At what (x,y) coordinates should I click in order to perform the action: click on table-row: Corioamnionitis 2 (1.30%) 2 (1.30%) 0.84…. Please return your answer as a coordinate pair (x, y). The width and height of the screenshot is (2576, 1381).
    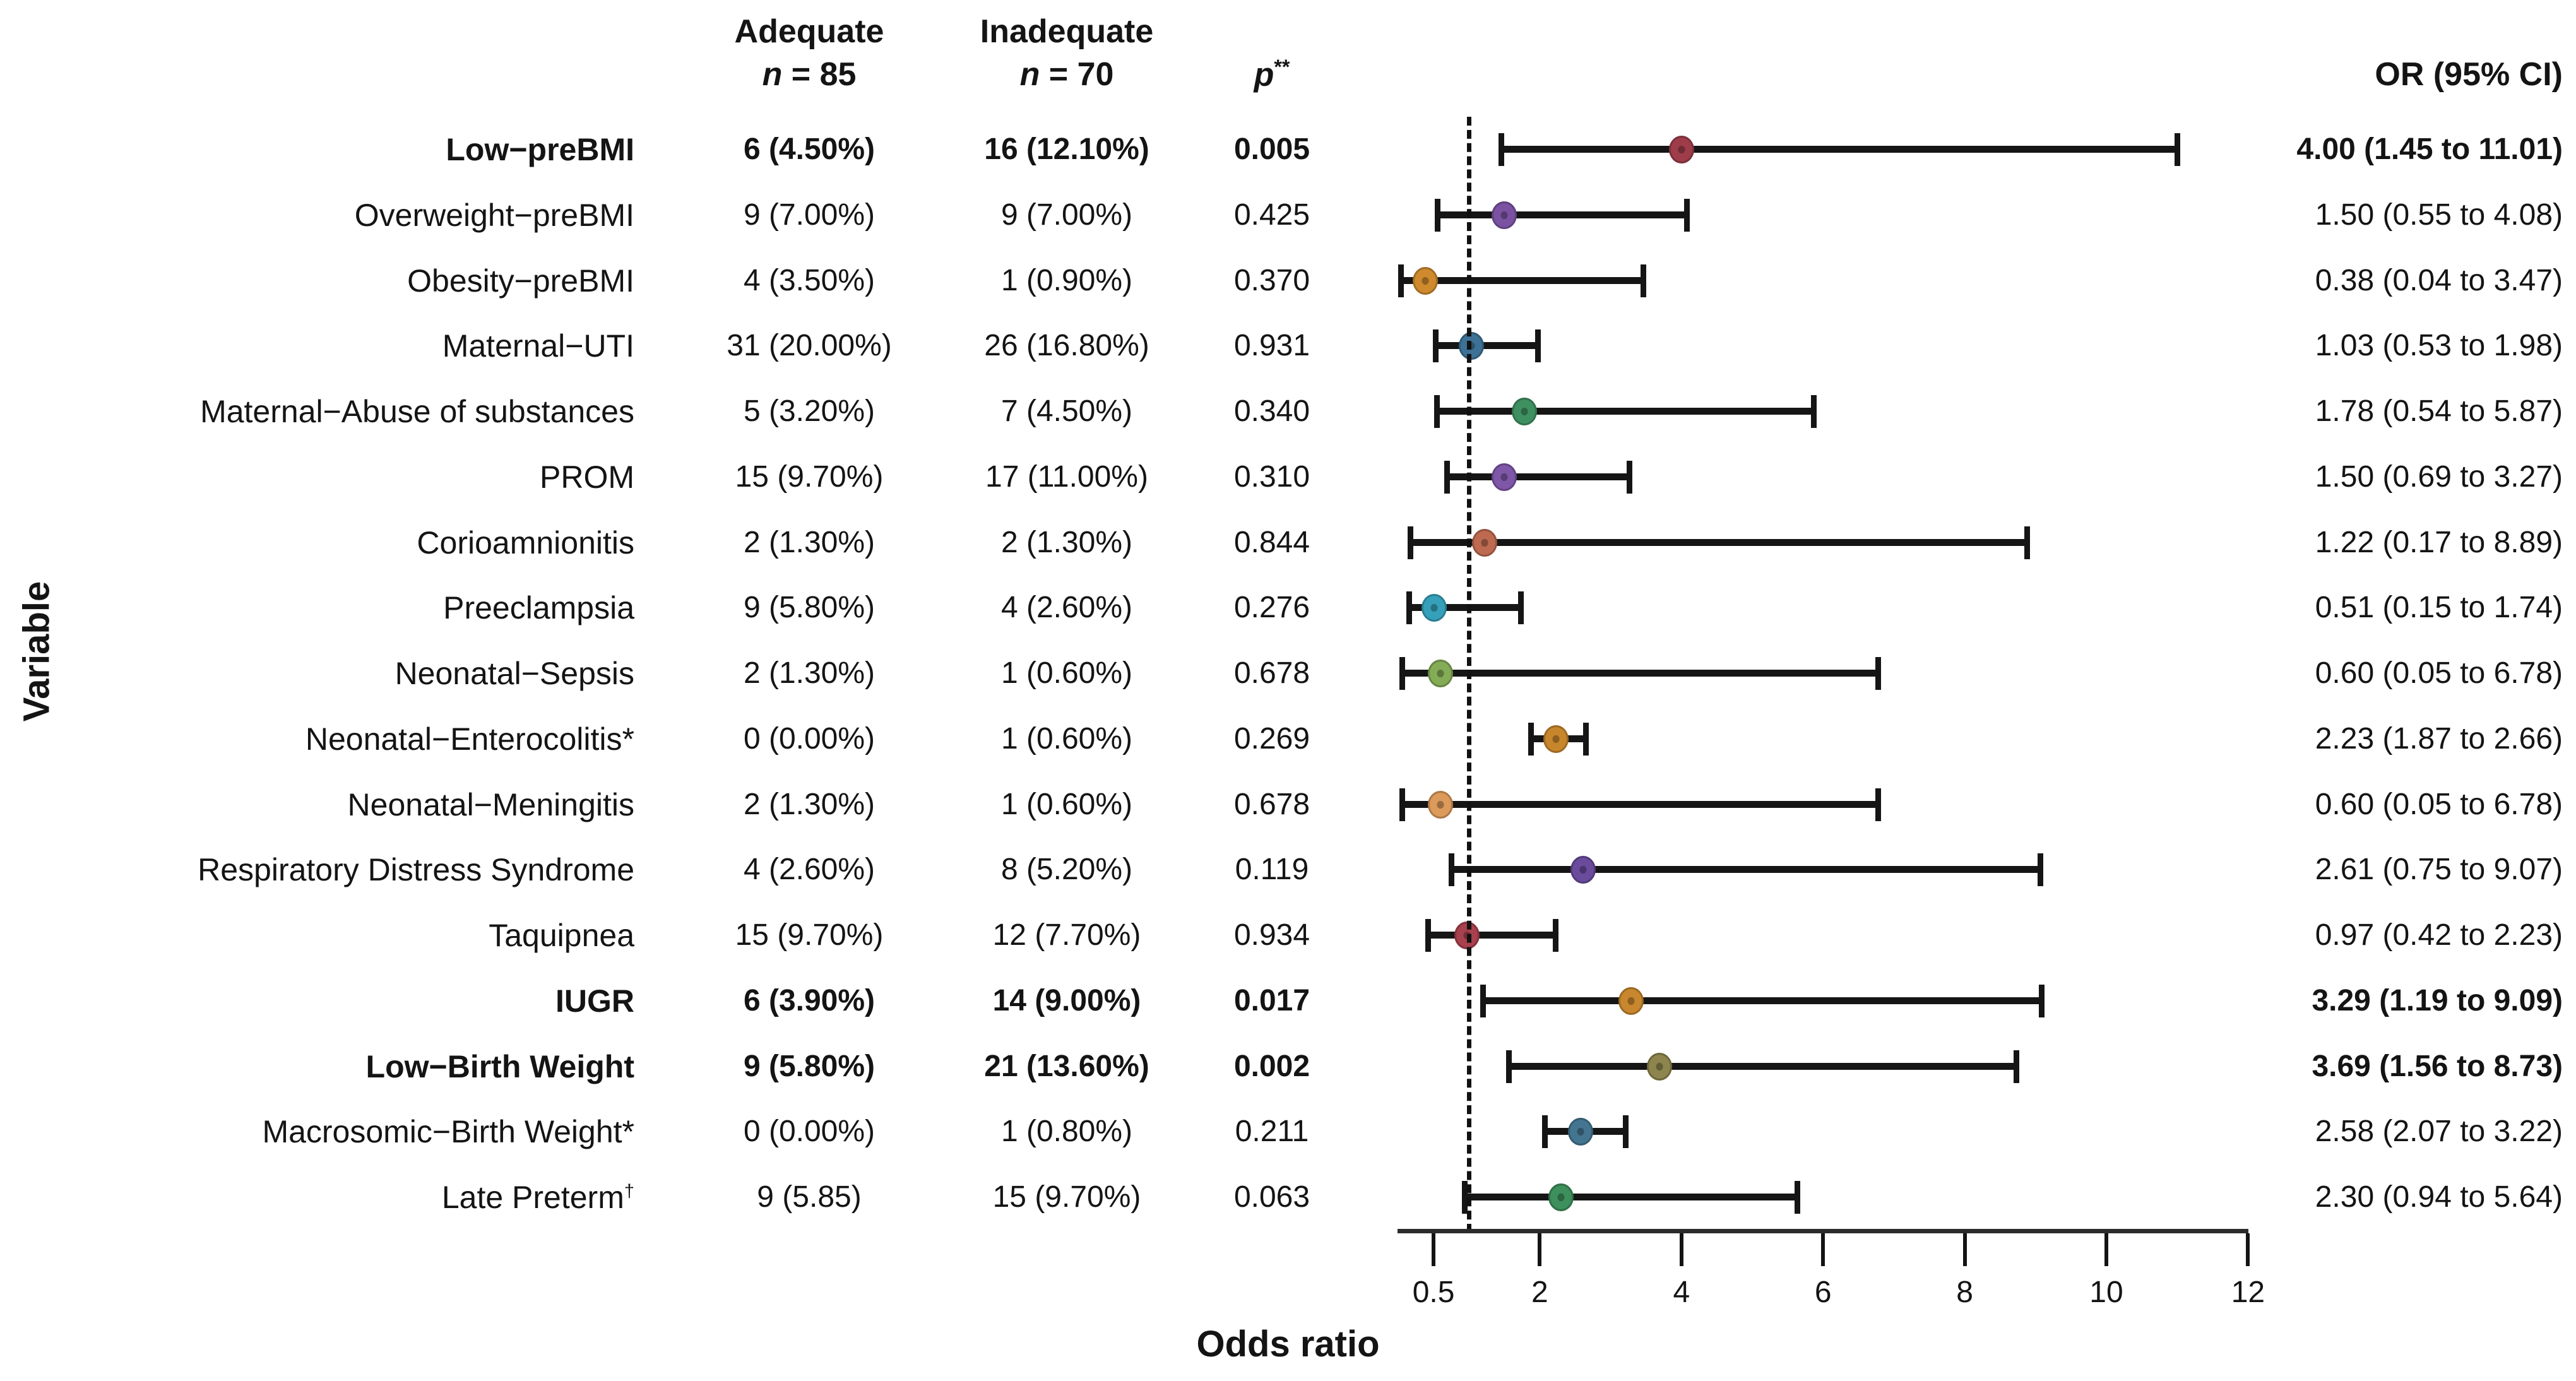
    Looking at the image, I should click on (1288, 543).